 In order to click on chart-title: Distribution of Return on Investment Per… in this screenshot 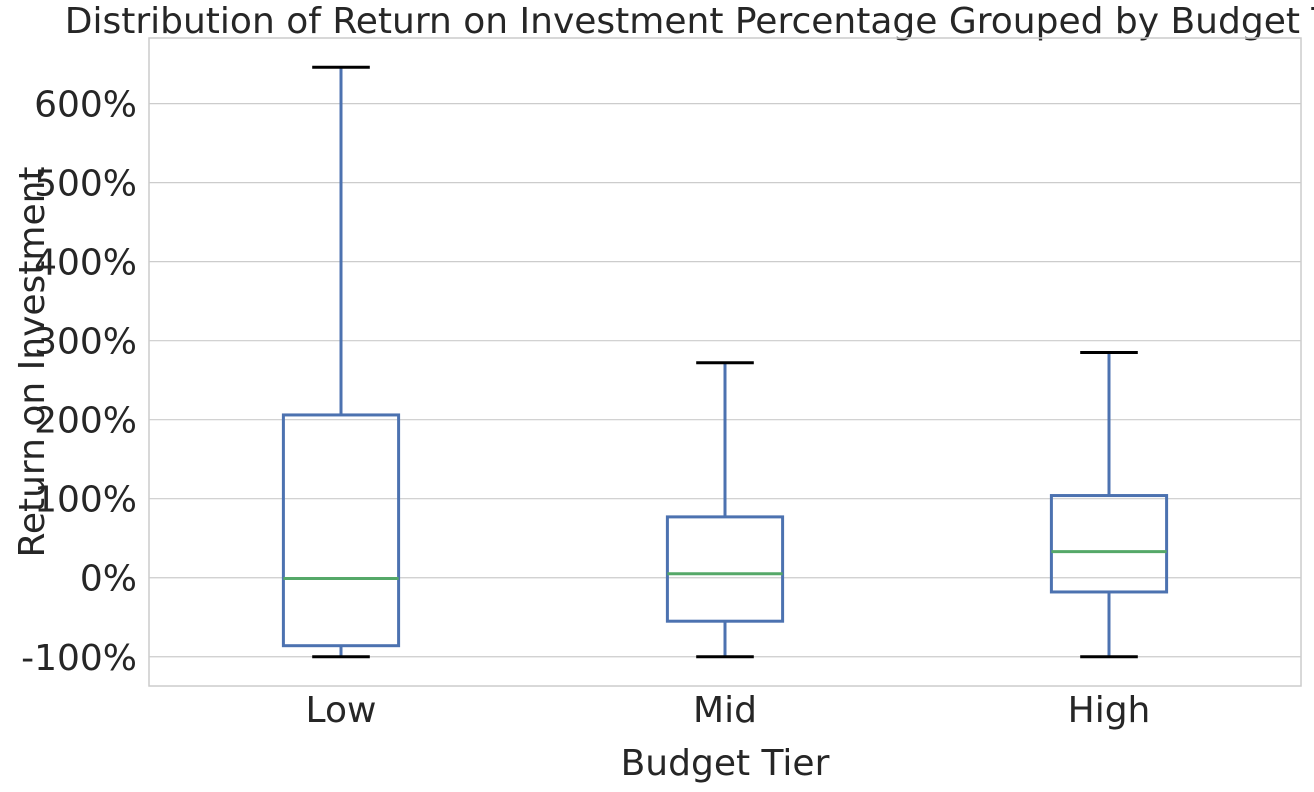, I will do `click(689, 21)`.